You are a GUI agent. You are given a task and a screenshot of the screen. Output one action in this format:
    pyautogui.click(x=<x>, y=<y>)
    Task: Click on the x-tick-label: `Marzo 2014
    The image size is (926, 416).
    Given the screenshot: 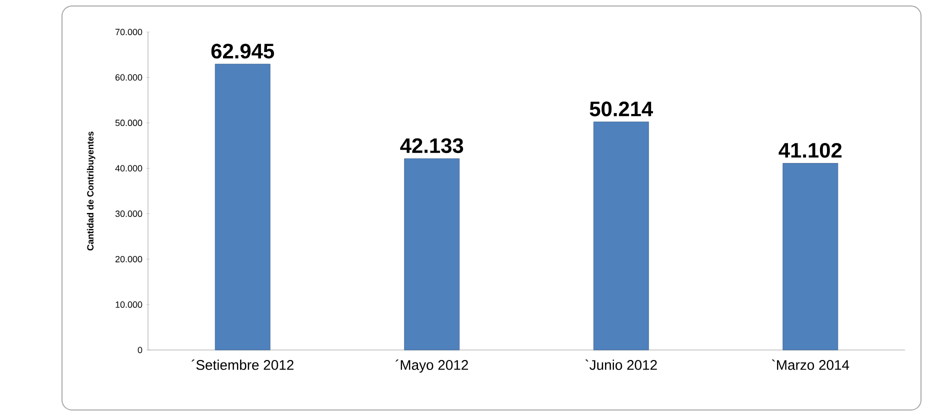 What is the action you would take?
    pyautogui.click(x=811, y=365)
    